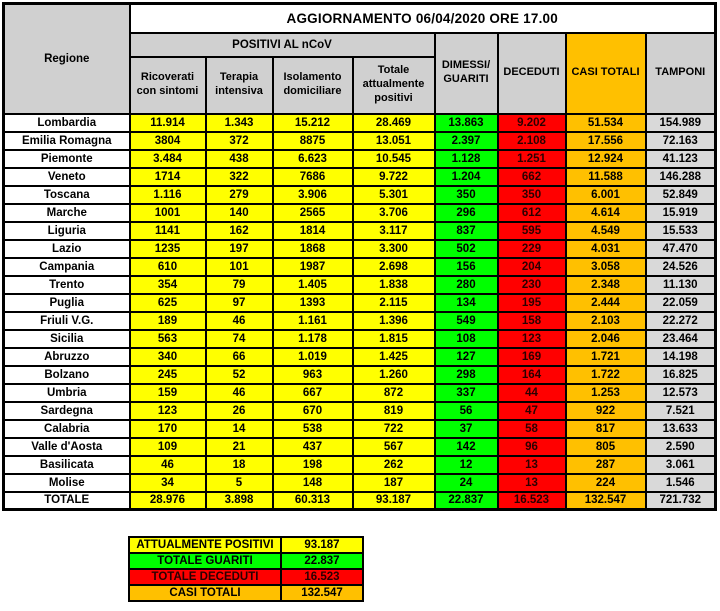 Image resolution: width=720 pixels, height=611 pixels. What do you see at coordinates (167, 482) in the screenshot?
I see `value-cell: 34` at bounding box center [167, 482].